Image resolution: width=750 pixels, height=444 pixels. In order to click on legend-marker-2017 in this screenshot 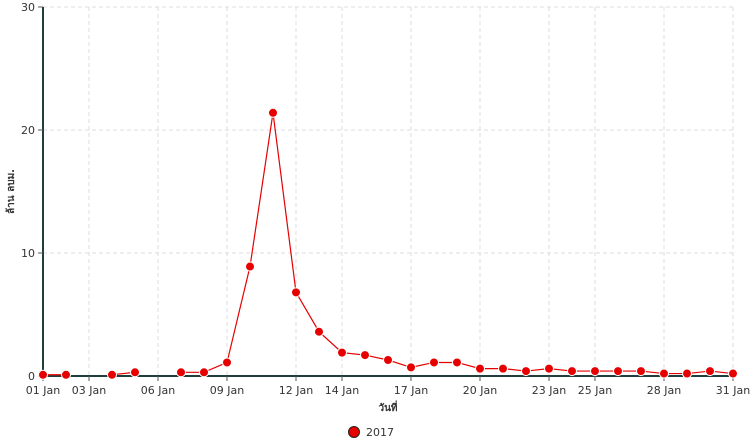, I will do `click(354, 432)`.